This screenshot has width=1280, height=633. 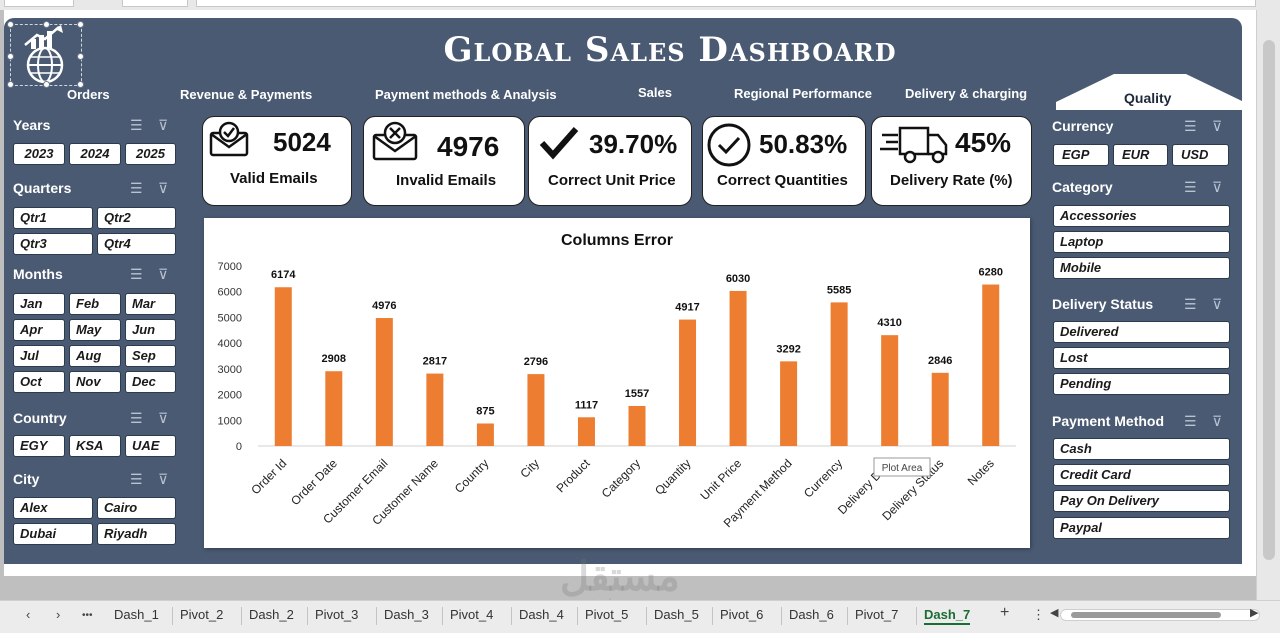 What do you see at coordinates (1054, 613) in the screenshot?
I see `scroll-left-icon: ◀` at bounding box center [1054, 613].